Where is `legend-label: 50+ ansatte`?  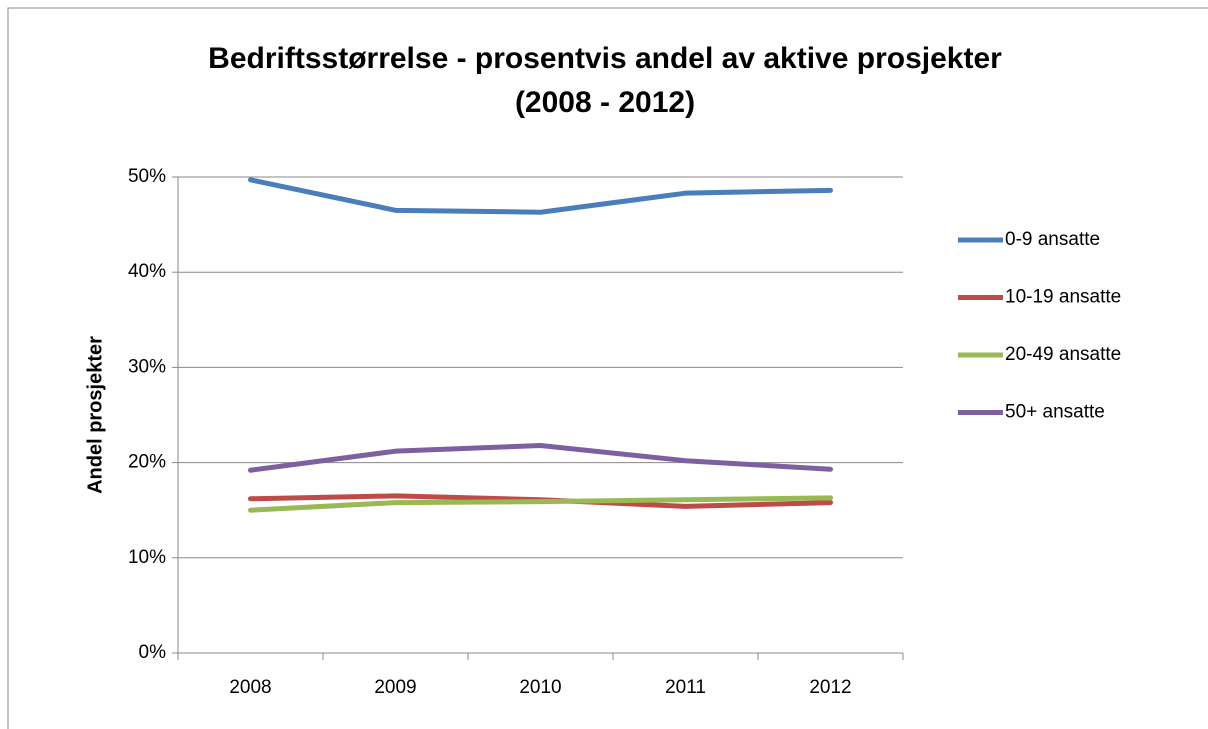 legend-label: 50+ ansatte is located at coordinates (1055, 412).